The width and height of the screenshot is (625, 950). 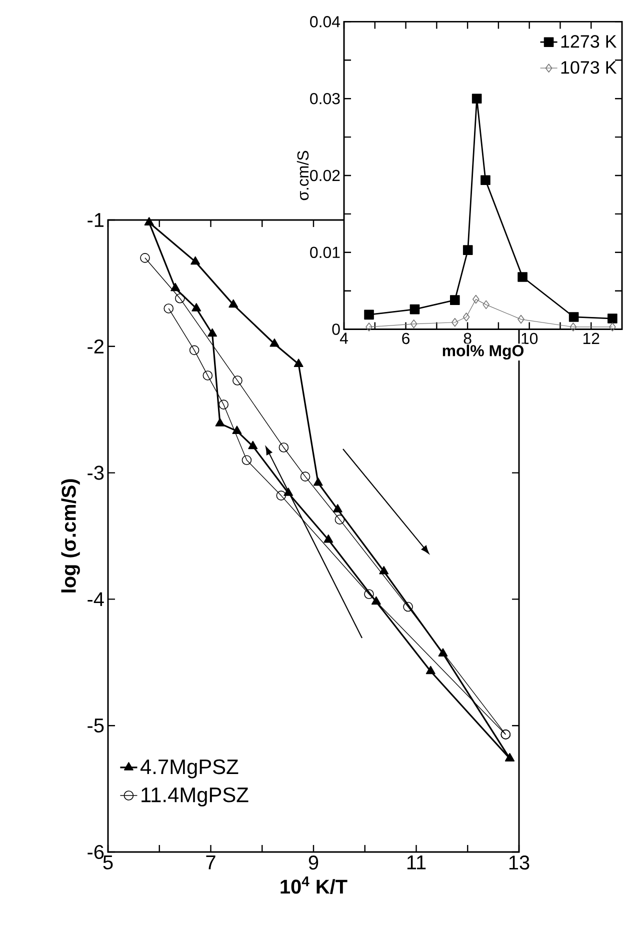 What do you see at coordinates (313, 863) in the screenshot?
I see `x-tick-label: 9` at bounding box center [313, 863].